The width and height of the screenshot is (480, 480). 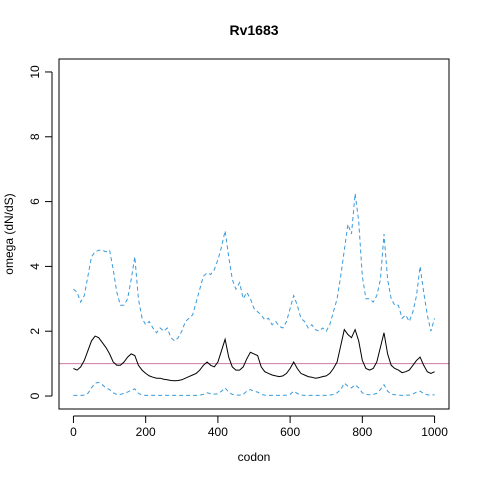 I want to click on x-axis-label: codon, so click(x=254, y=457).